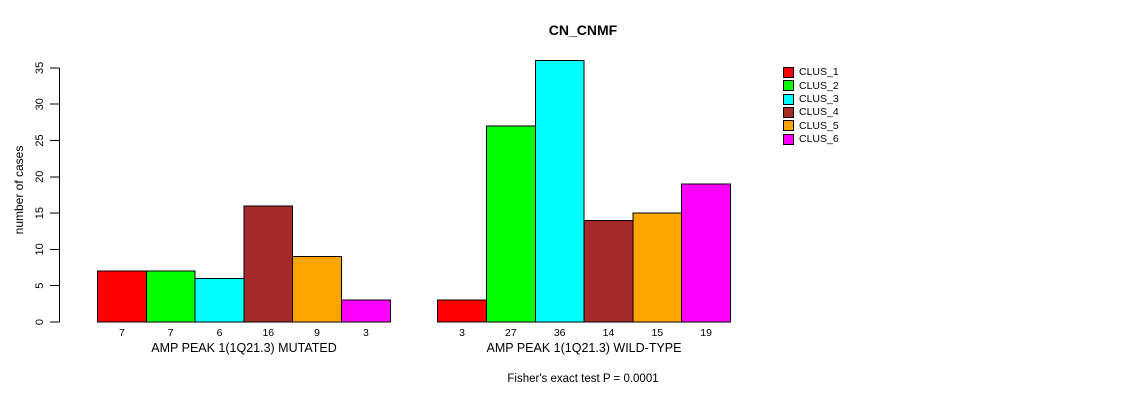 The height and width of the screenshot is (400, 1140). I want to click on legend-item-CLUS_4: CLUS_4, so click(811, 112).